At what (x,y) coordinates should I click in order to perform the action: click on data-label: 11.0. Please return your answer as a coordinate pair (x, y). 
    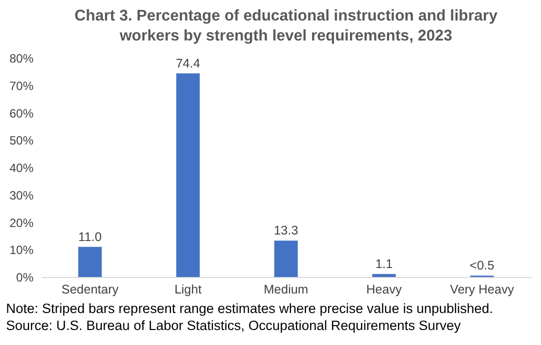
    Looking at the image, I should click on (90, 237).